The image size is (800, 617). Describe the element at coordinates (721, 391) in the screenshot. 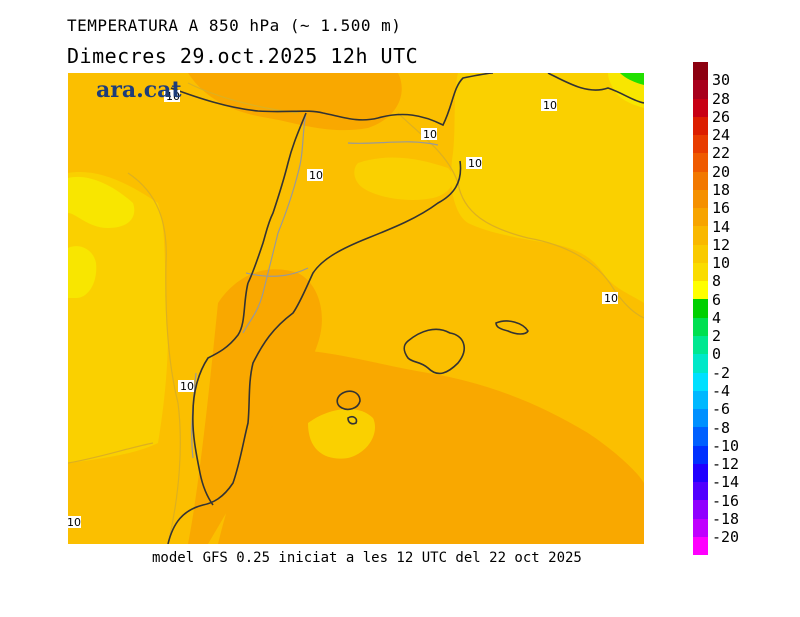

I see `colorbar-tick-label: -4` at that location.